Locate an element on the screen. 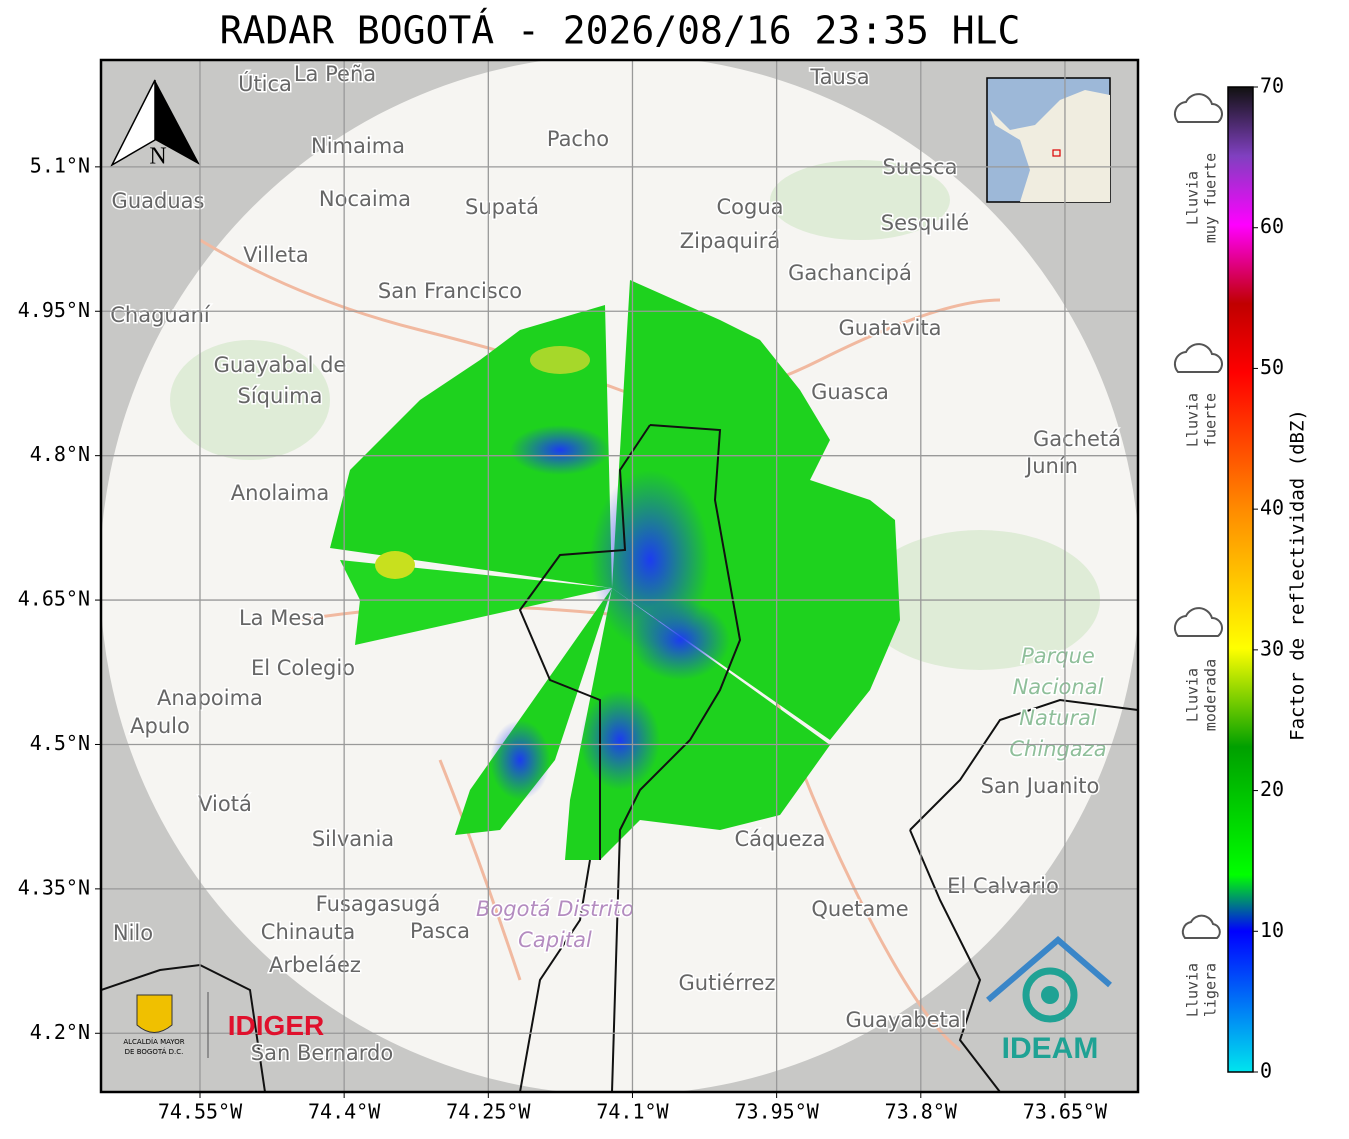  place-label: Junín is located at coordinates (1051, 466).